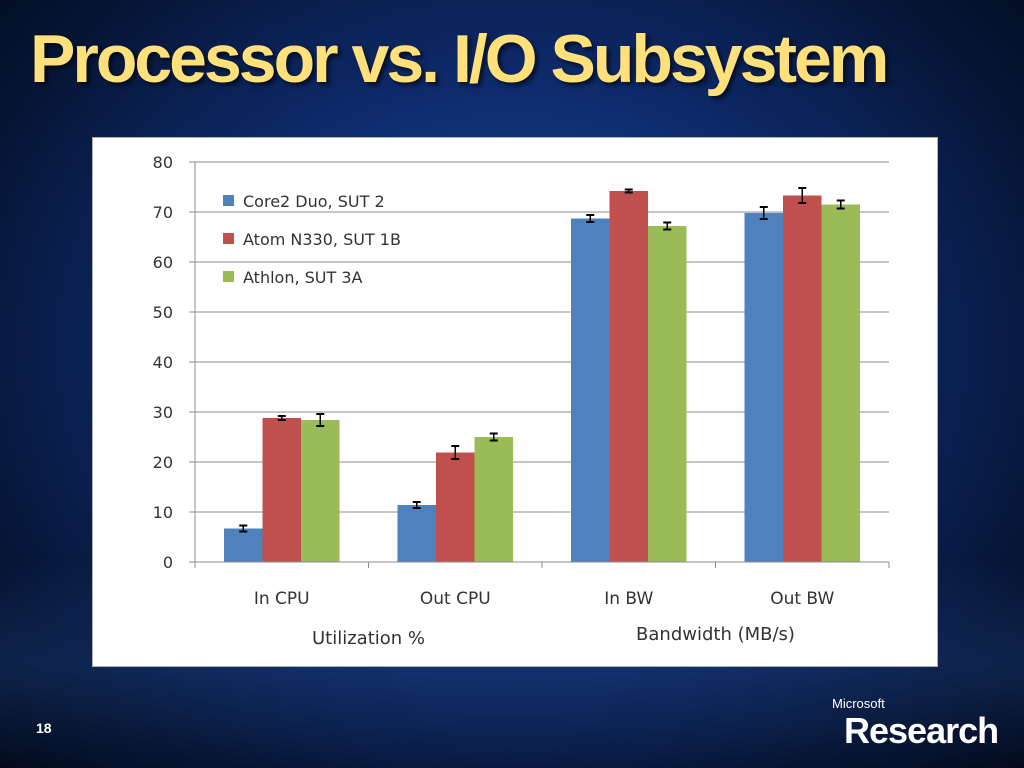  Describe the element at coordinates (282, 599) in the screenshot. I see `x-tick-label: In CPU` at that location.